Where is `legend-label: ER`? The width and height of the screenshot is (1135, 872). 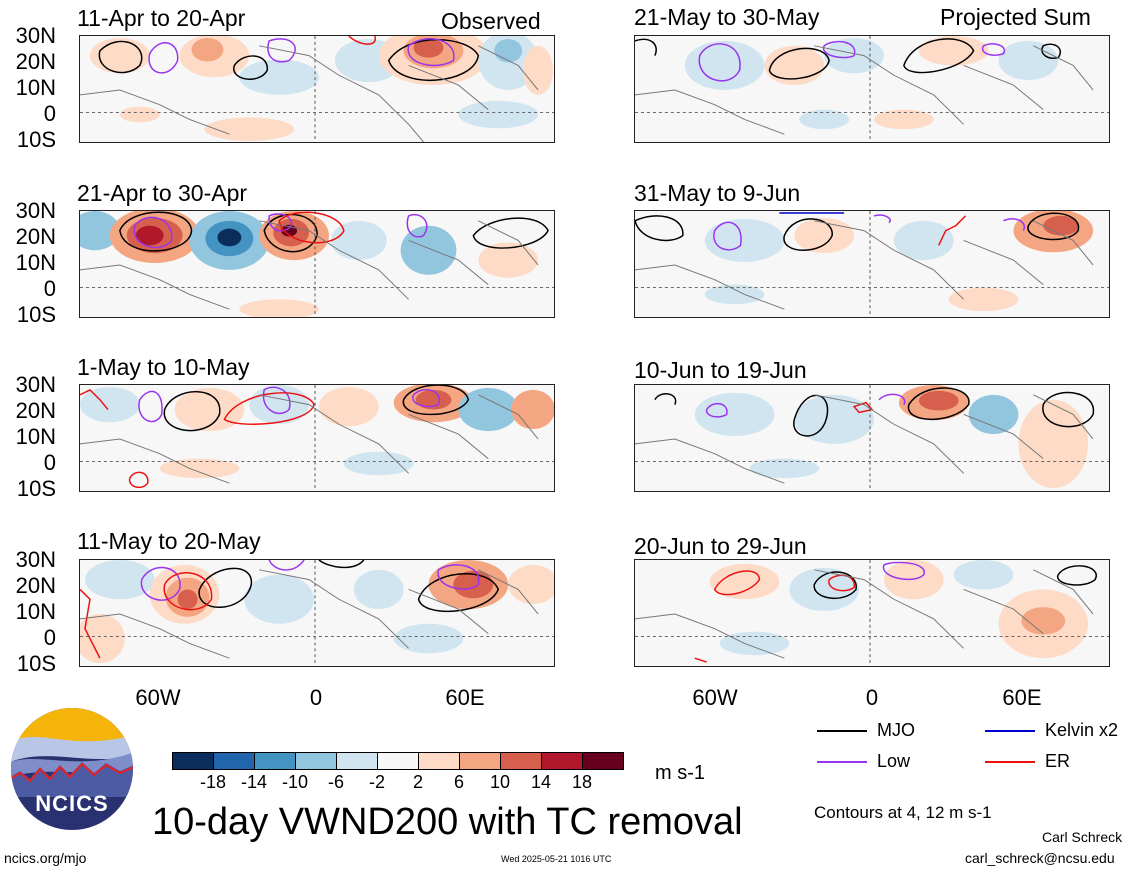 legend-label: ER is located at coordinates (1058, 761).